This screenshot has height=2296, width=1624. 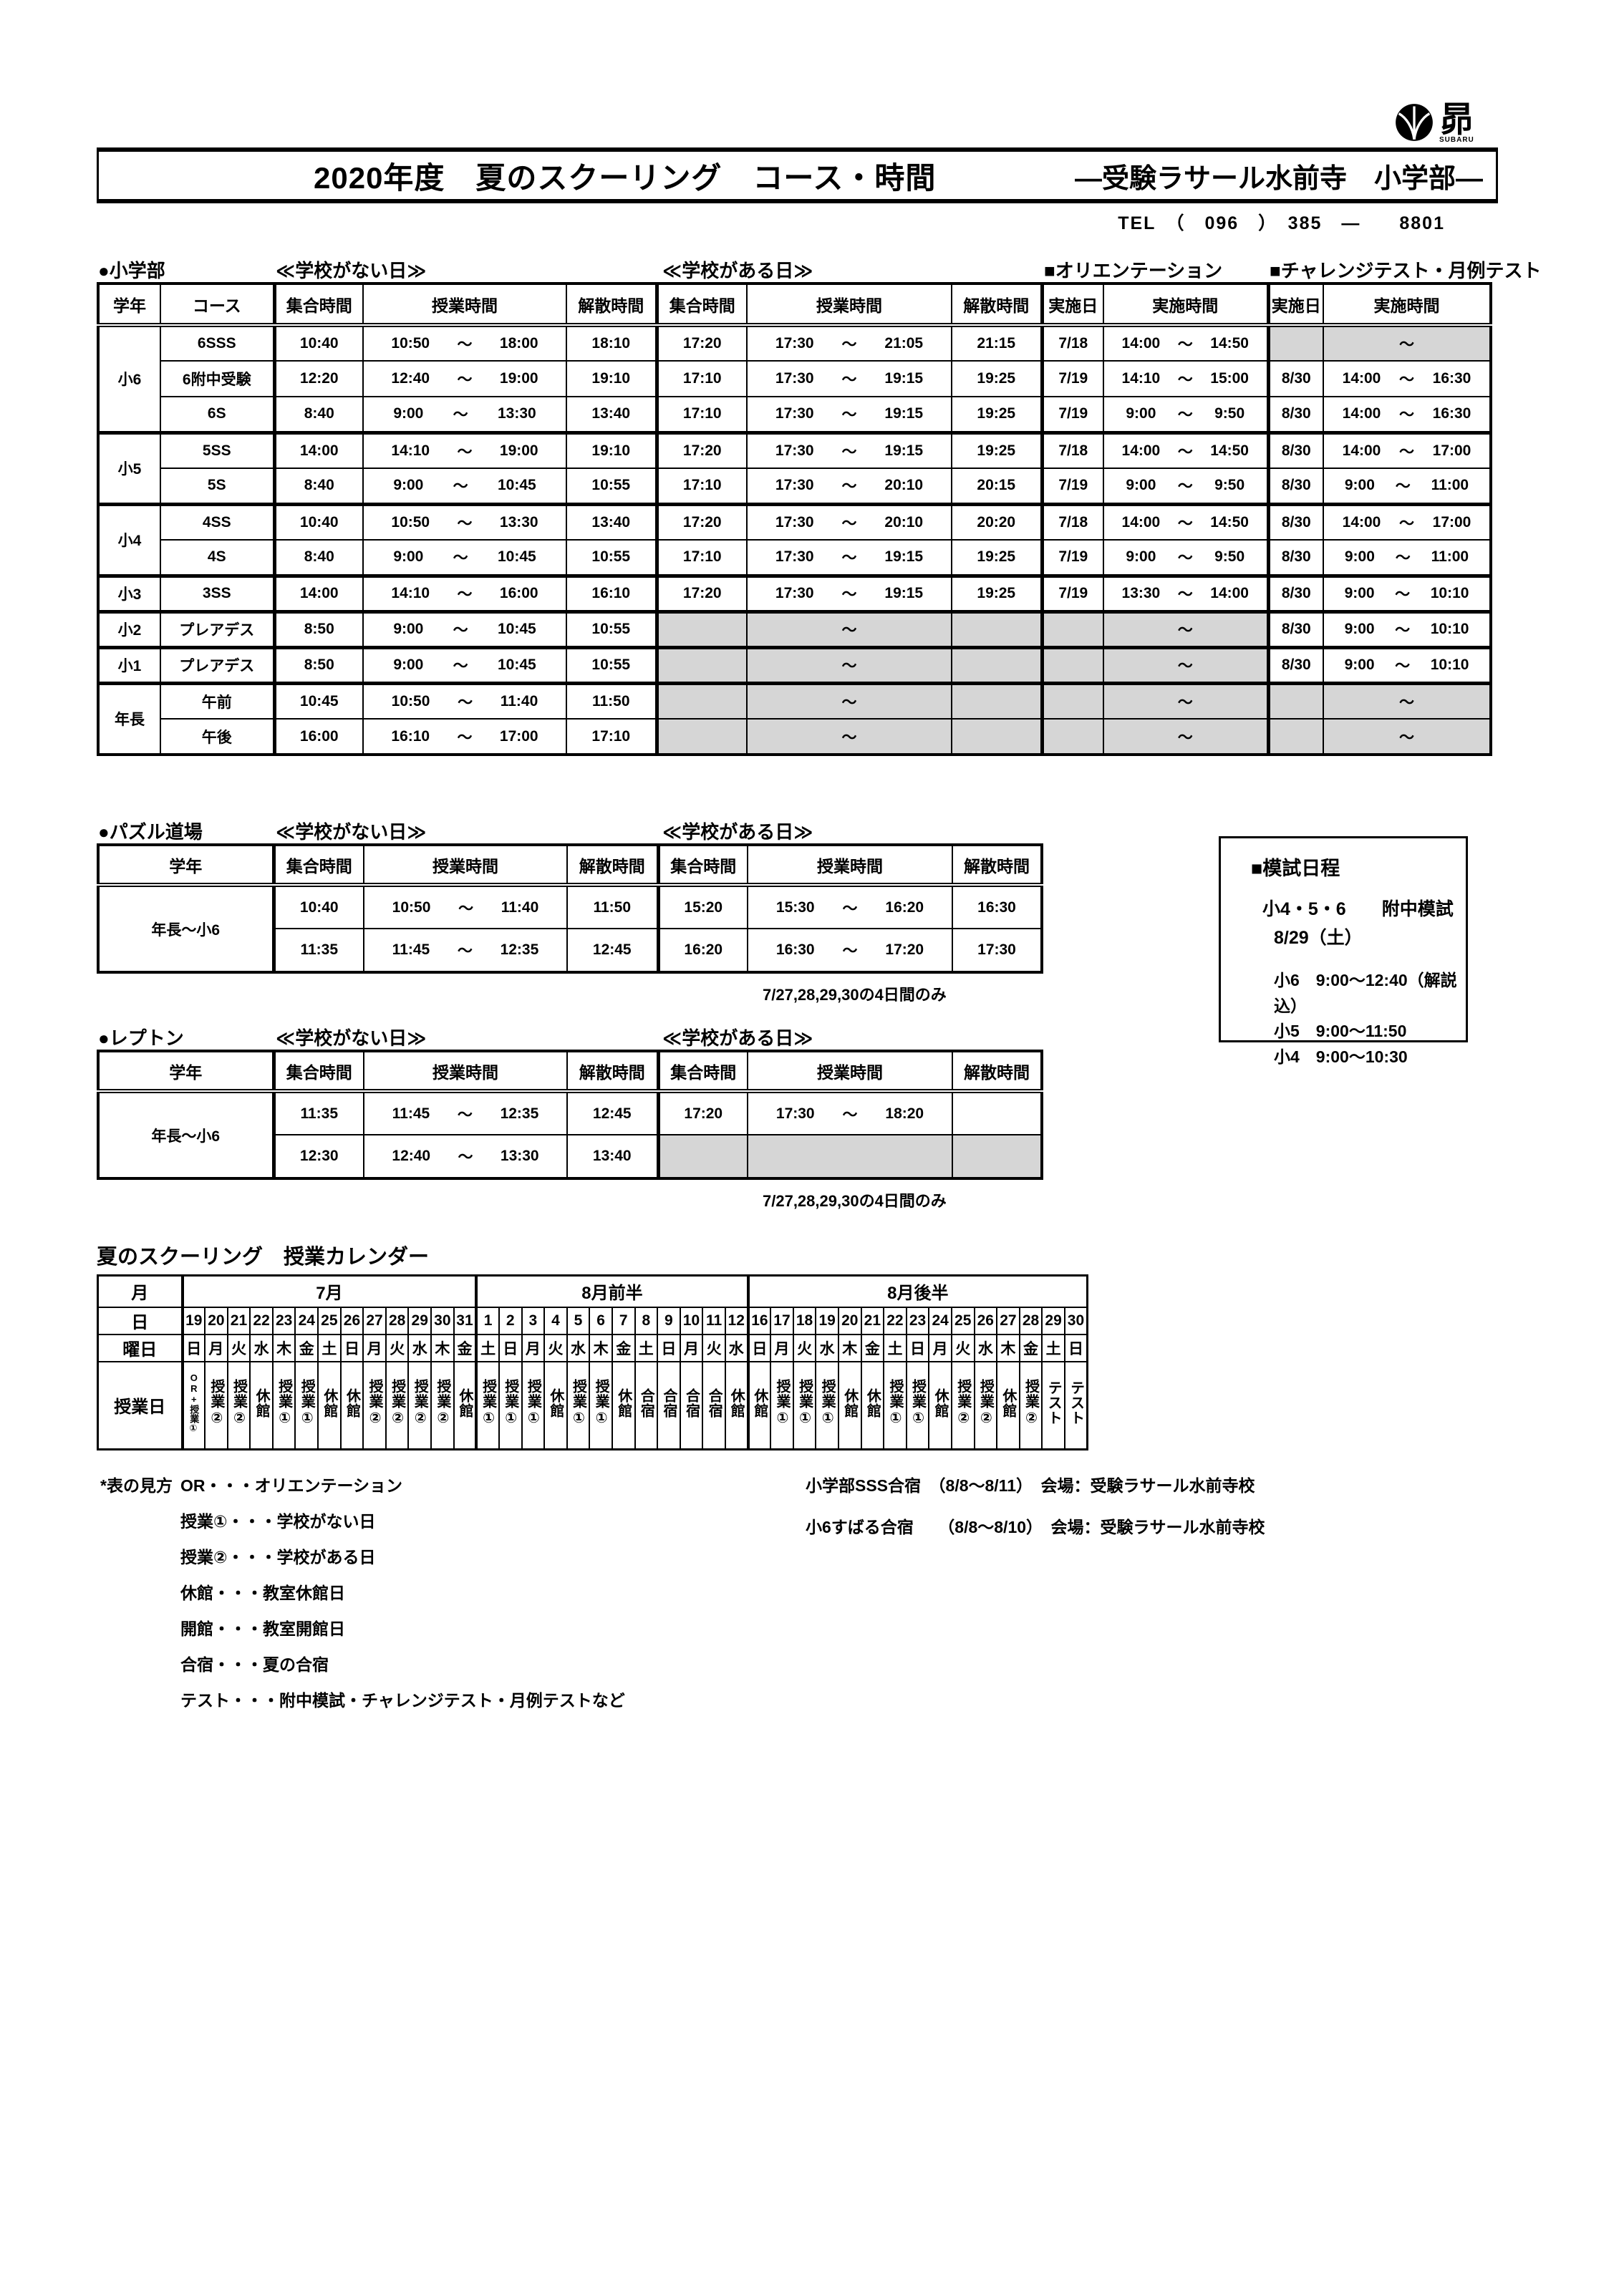 What do you see at coordinates (1072, 343) in the screenshot?
I see `orientation-date-cell: 7/18` at bounding box center [1072, 343].